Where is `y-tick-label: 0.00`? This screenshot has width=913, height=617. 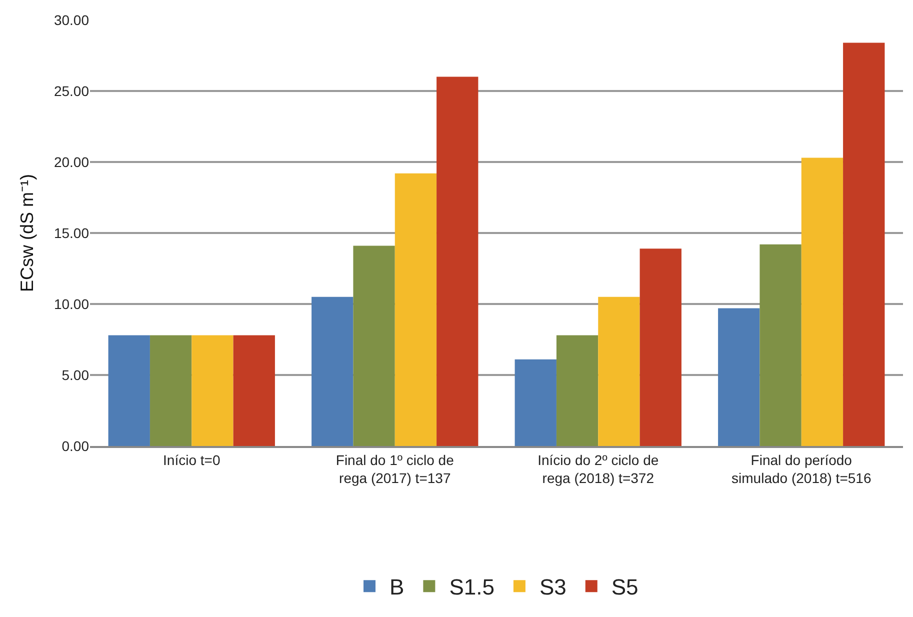
y-tick-label: 0.00 is located at coordinates (76, 446).